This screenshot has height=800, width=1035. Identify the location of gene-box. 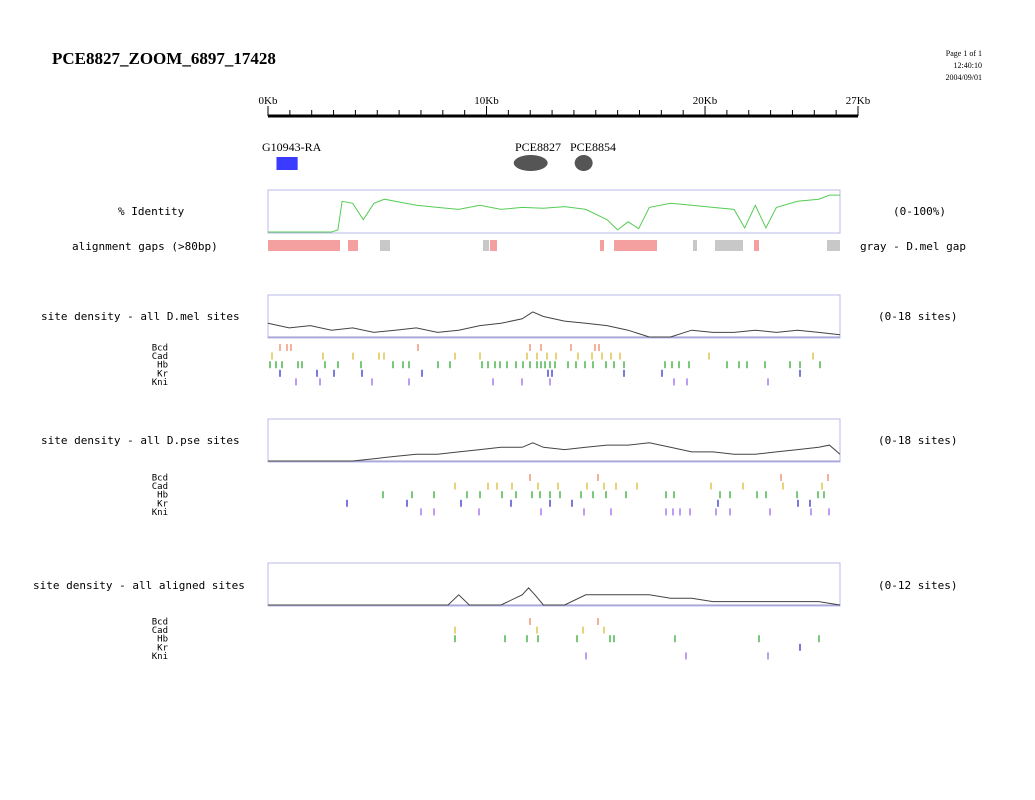
(287, 163).